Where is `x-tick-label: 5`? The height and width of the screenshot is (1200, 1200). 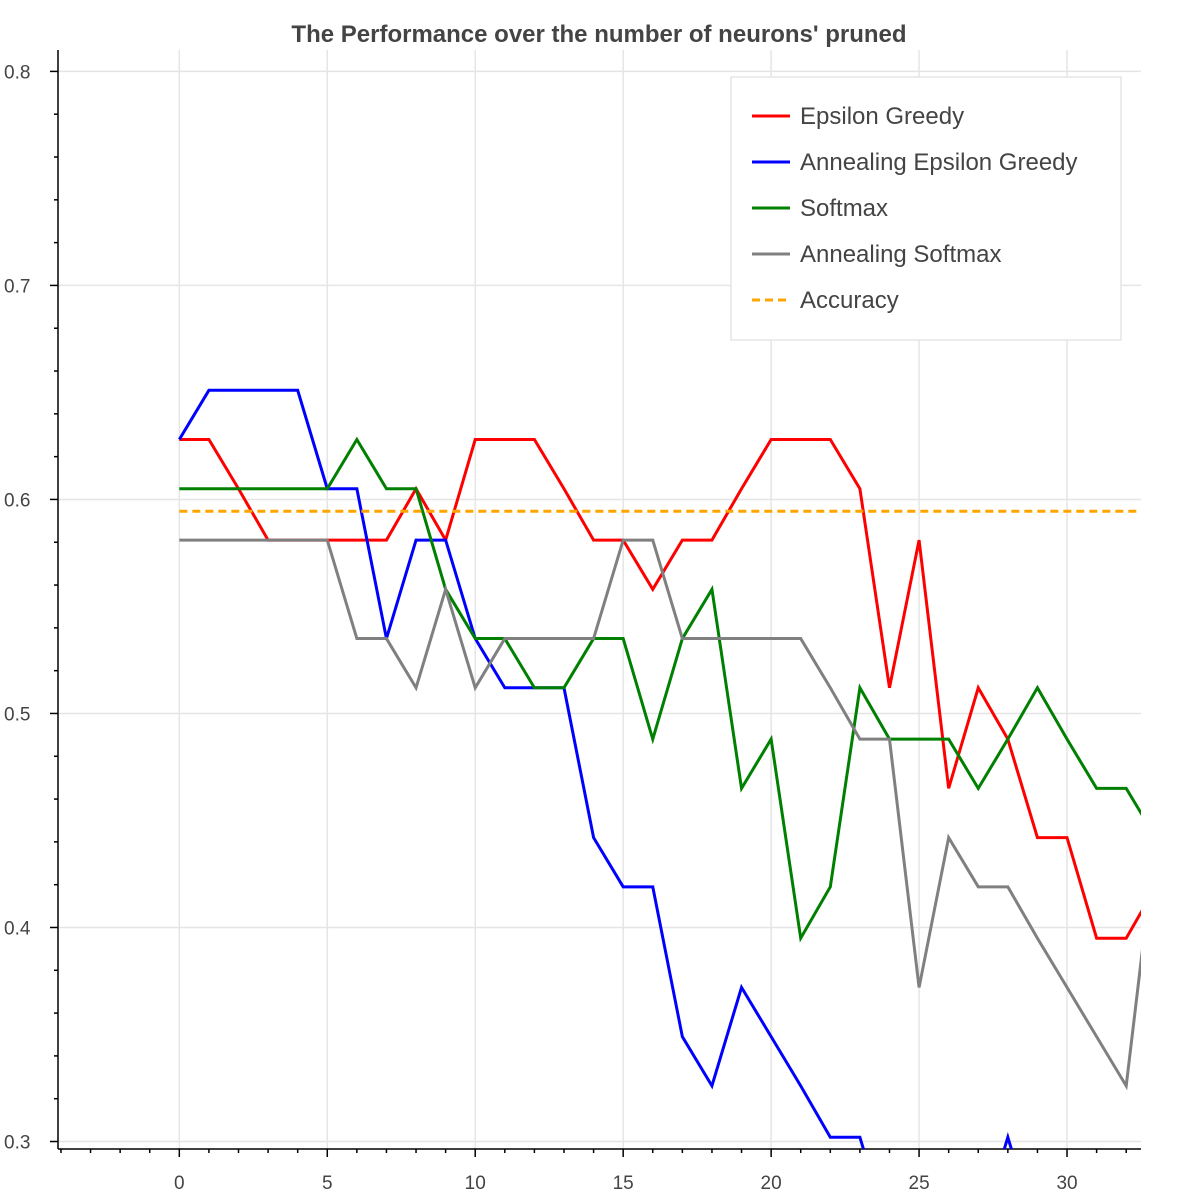
x-tick-label: 5 is located at coordinates (327, 1183).